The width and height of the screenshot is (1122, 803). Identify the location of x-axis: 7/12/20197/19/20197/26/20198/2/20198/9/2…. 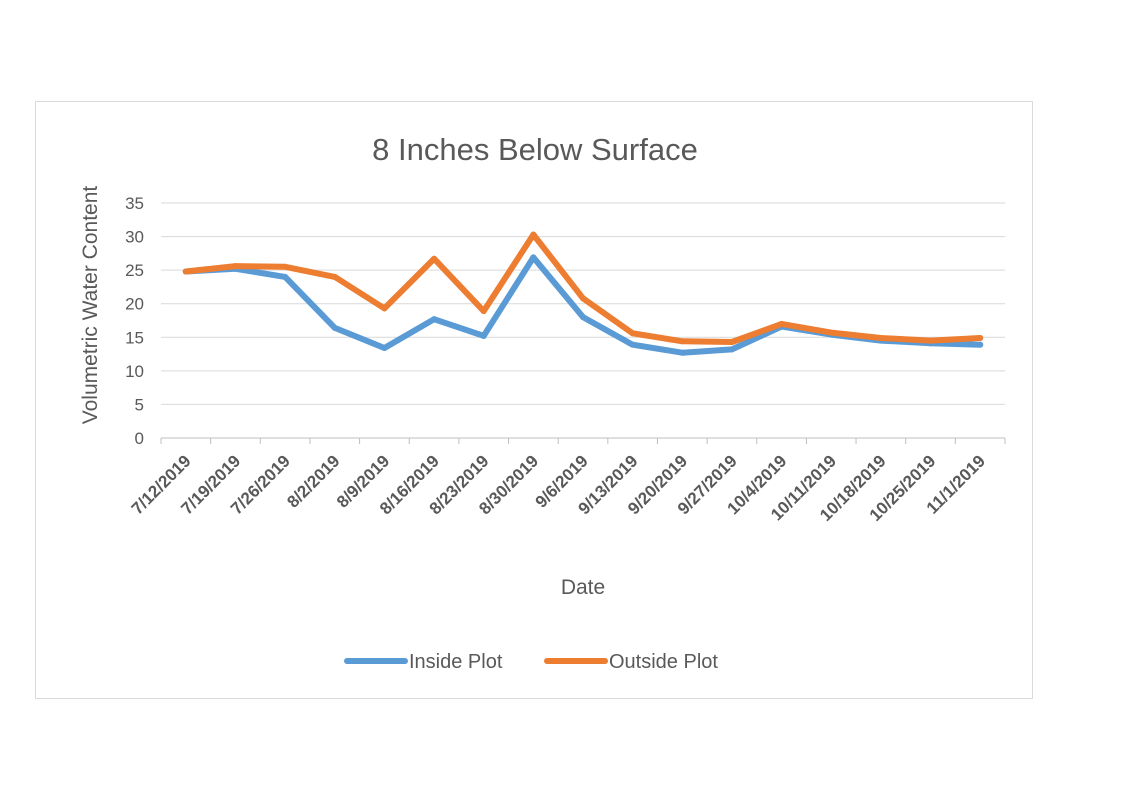
(567, 481).